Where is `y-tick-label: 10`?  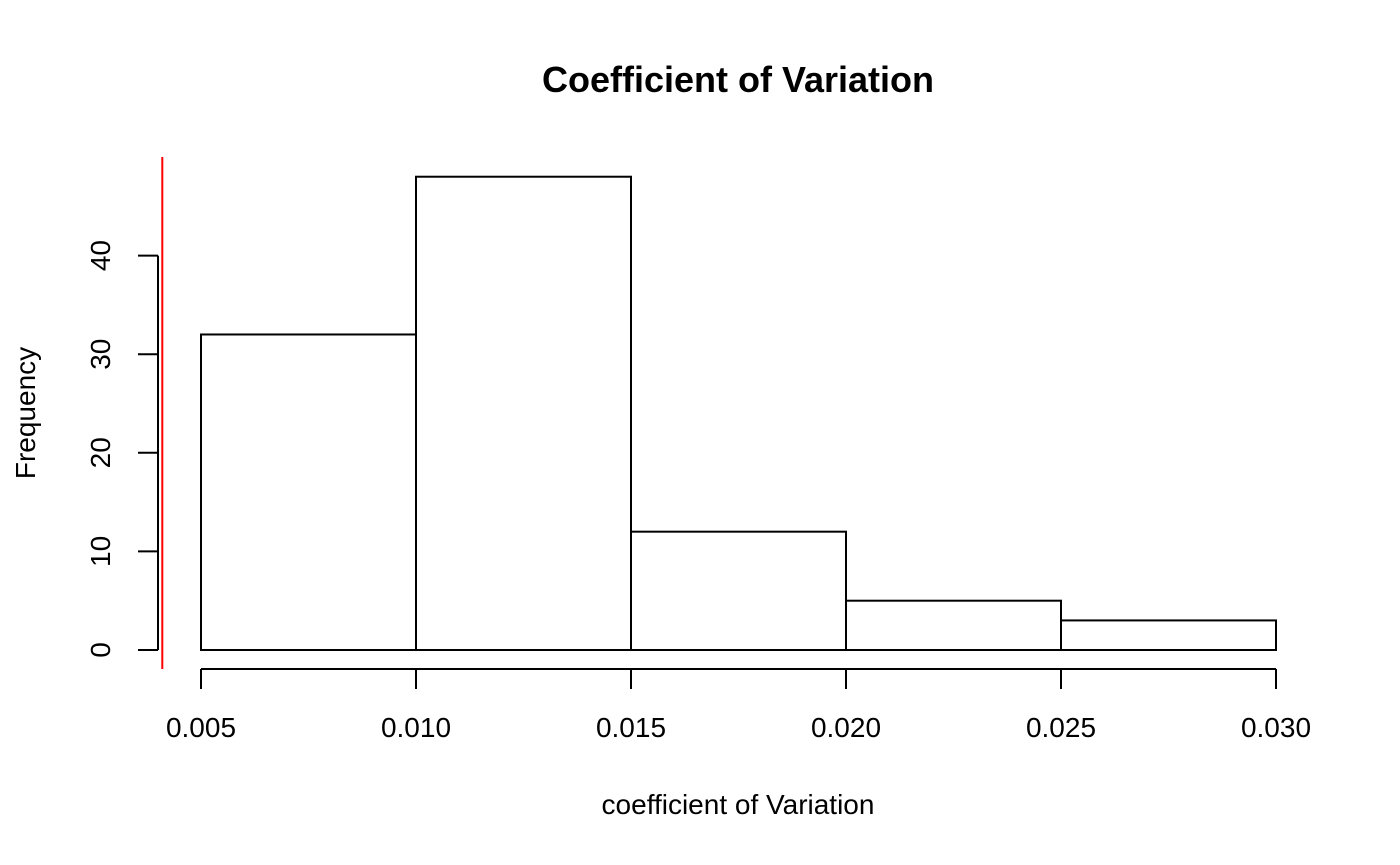 y-tick-label: 10 is located at coordinates (100, 551).